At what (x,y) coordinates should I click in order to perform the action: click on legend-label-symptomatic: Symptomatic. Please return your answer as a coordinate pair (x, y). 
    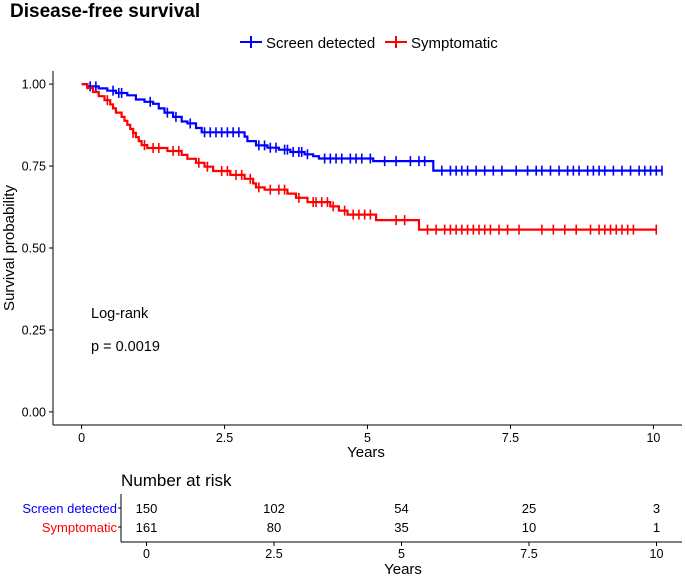
    Looking at the image, I should click on (454, 43).